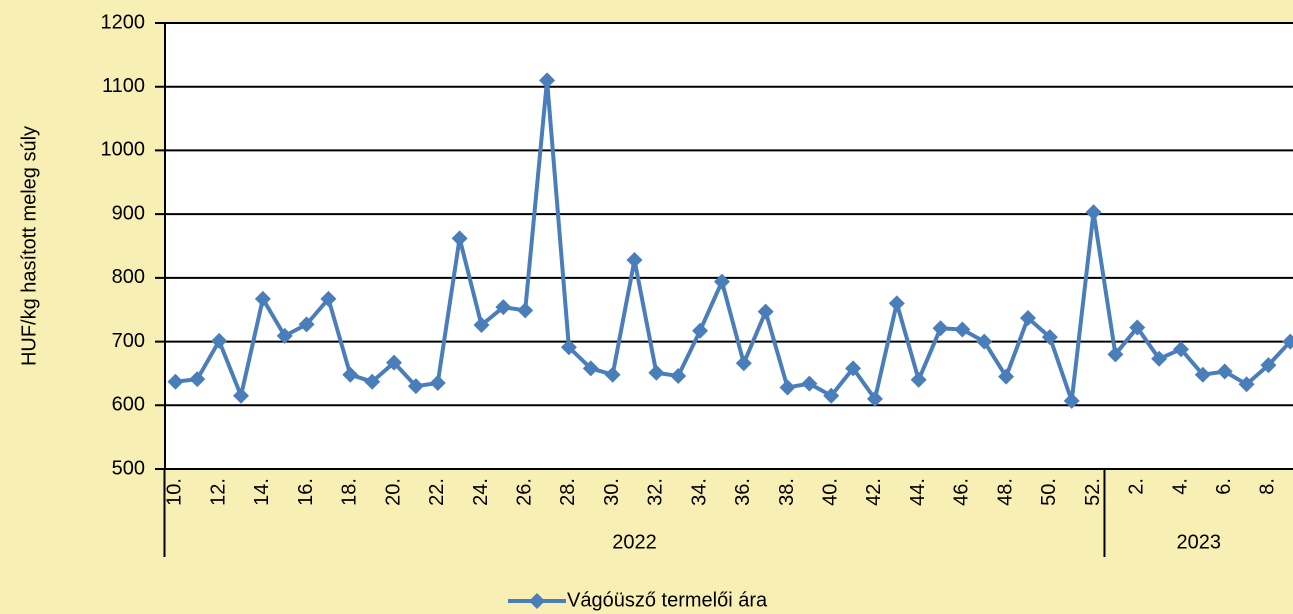  I want to click on x-tick-label: 50., so click(1049, 492).